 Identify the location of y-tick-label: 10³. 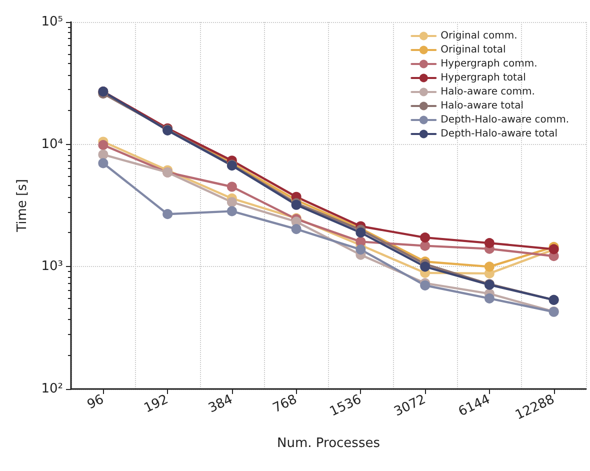
(52, 266).